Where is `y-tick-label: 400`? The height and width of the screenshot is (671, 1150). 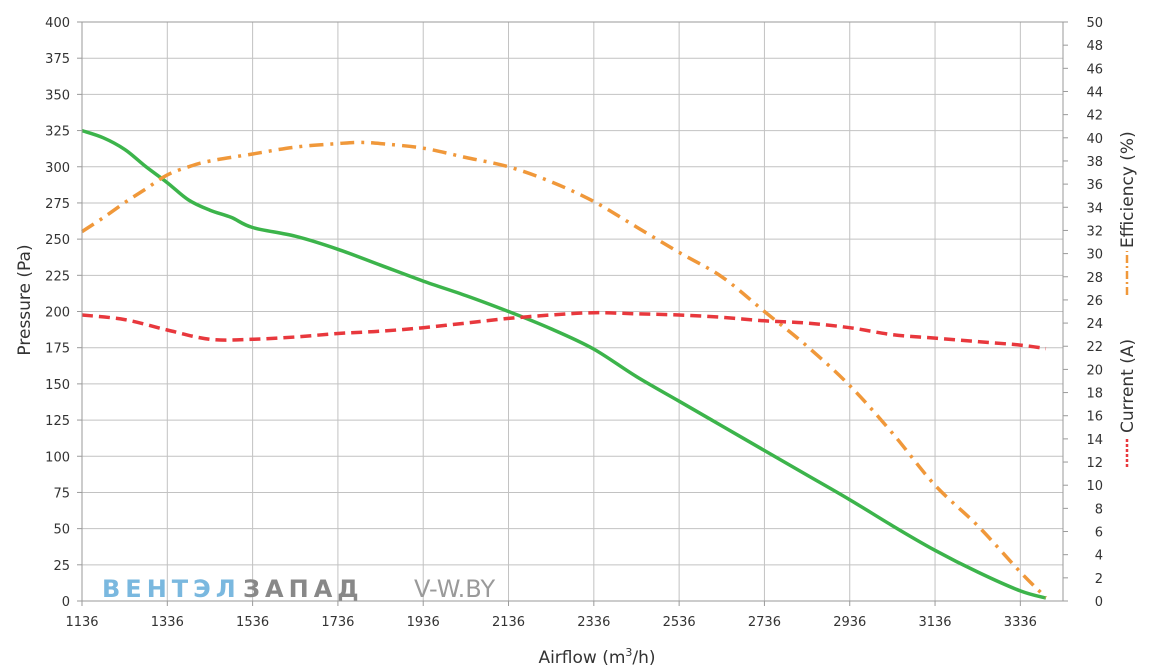
y-tick-label: 400 is located at coordinates (57, 23).